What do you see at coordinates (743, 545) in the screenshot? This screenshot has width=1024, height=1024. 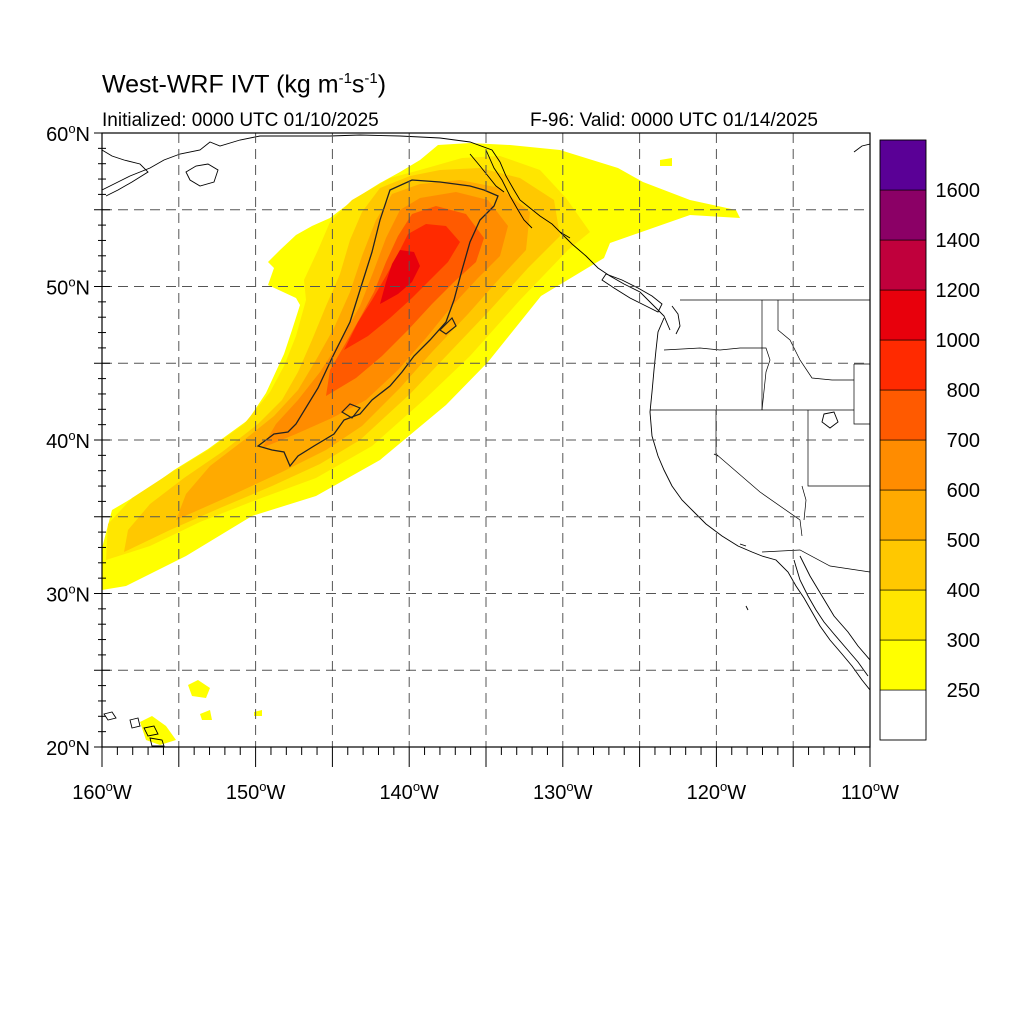 I see `channel-islands` at bounding box center [743, 545].